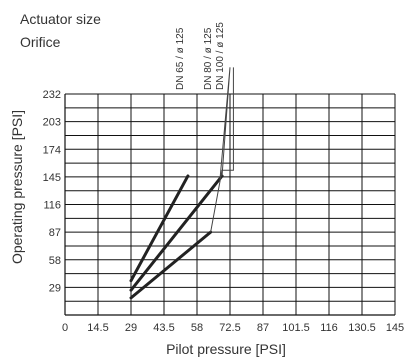  Describe the element at coordinates (52, 123) in the screenshot. I see `y-tick-label: 203` at that location.